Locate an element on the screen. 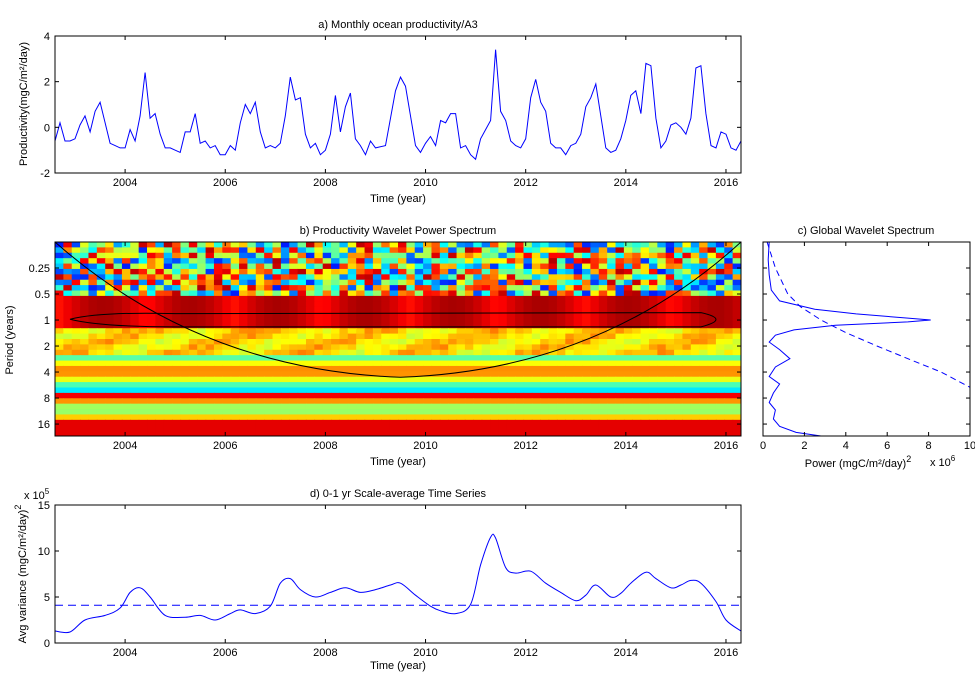 The height and width of the screenshot is (678, 975). panel-a-ytick-label: -2 is located at coordinates (45, 174).